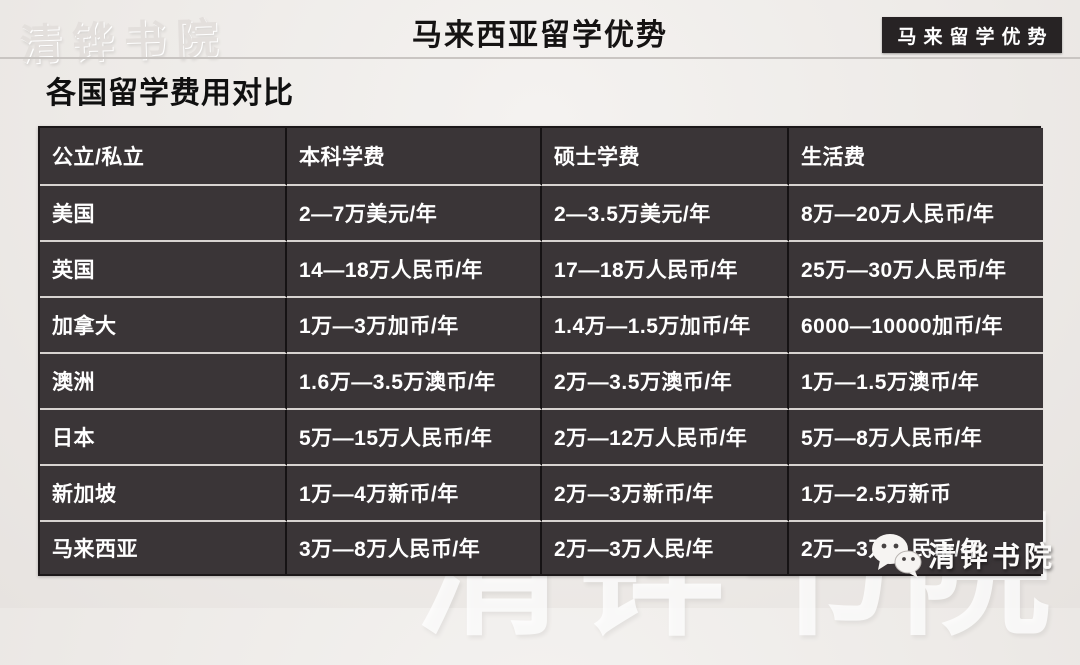 The height and width of the screenshot is (665, 1080). I want to click on table-cell-country: 澳洲, so click(163, 382).